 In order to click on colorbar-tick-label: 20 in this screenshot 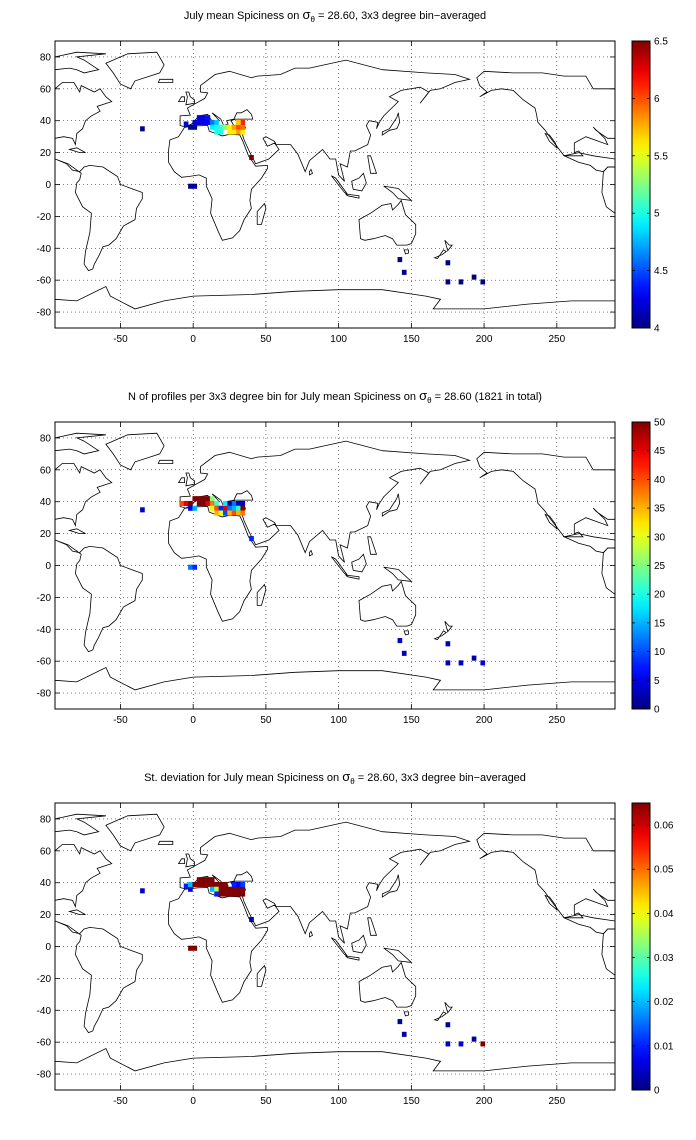, I will do `click(660, 595)`.